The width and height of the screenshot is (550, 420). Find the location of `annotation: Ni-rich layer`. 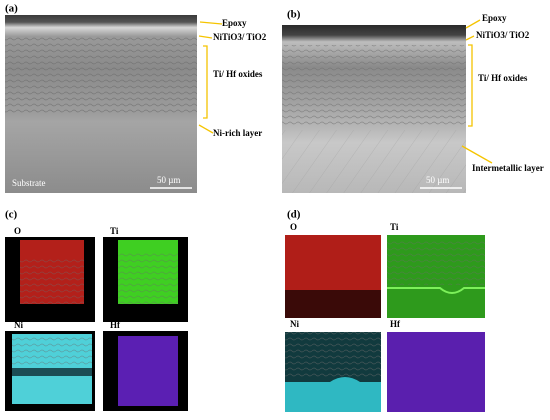

annotation: Ni-rich layer is located at coordinates (237, 133).